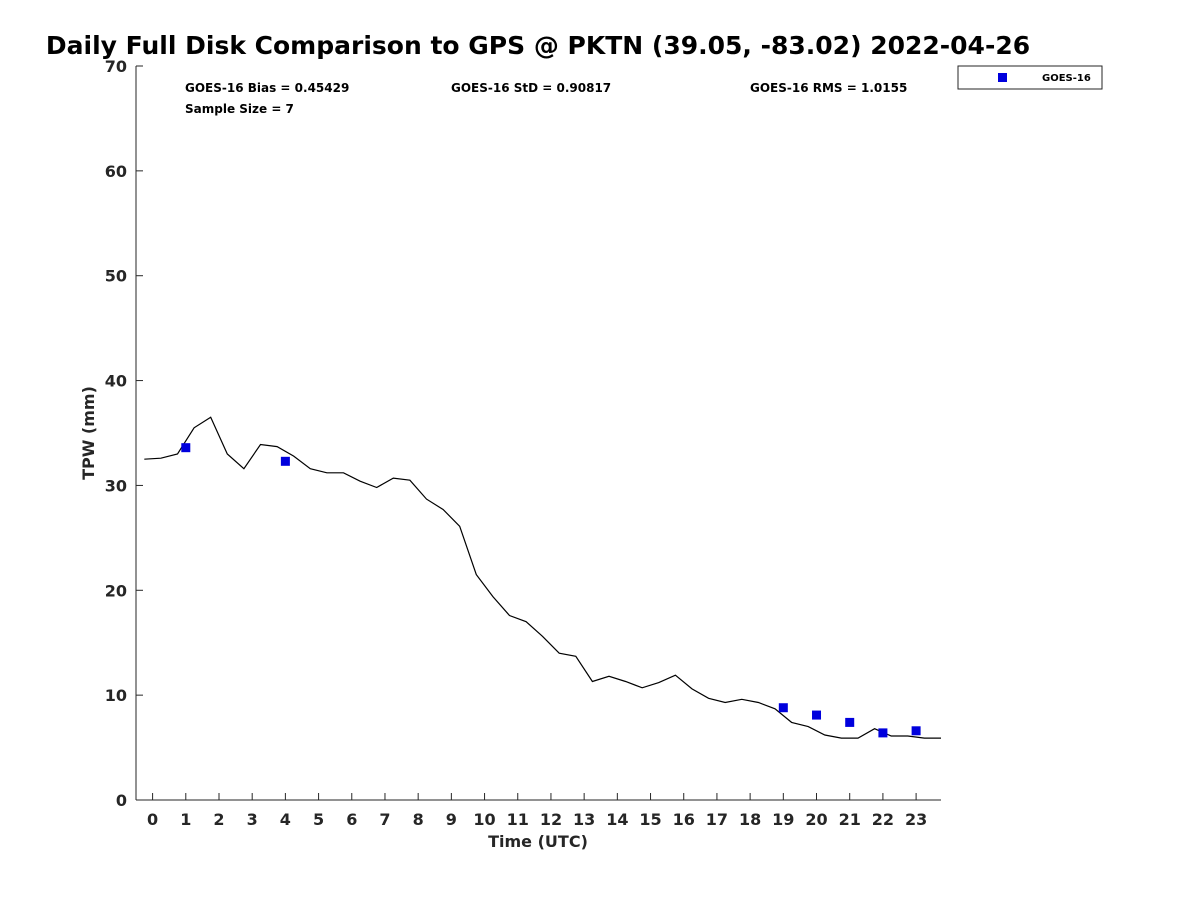  Describe the element at coordinates (584, 819) in the screenshot. I see `x-tick-label: 13` at that location.